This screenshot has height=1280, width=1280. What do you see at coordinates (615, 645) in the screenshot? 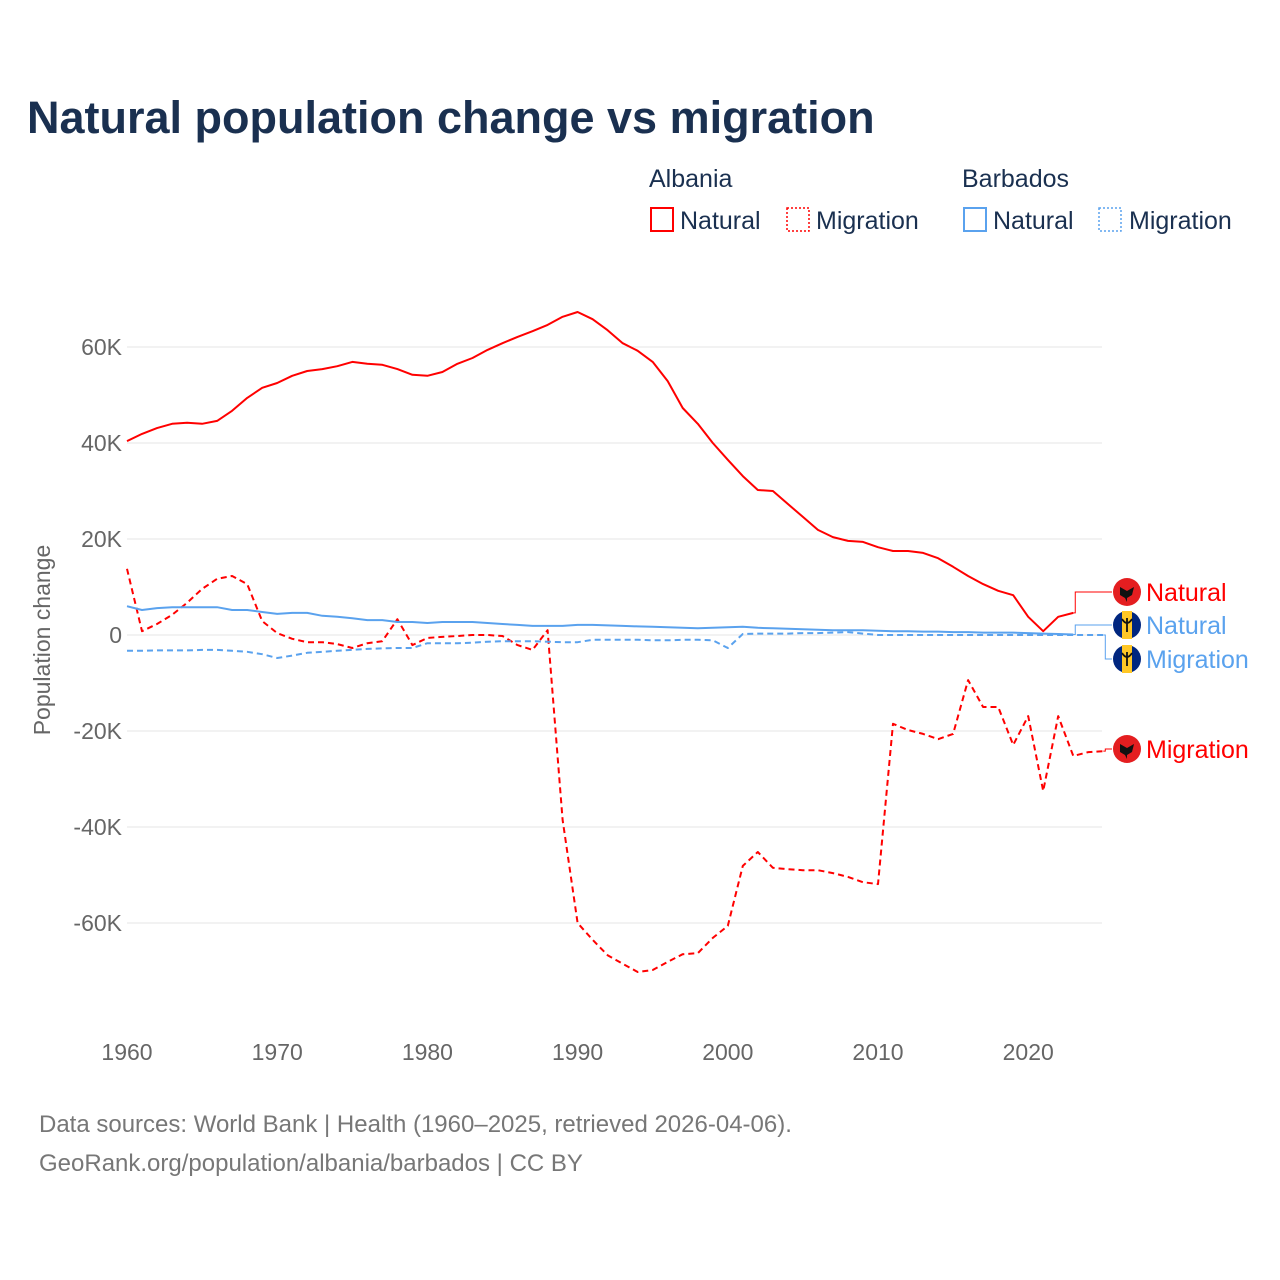
I see `series-line-barbados-migration` at bounding box center [615, 645].